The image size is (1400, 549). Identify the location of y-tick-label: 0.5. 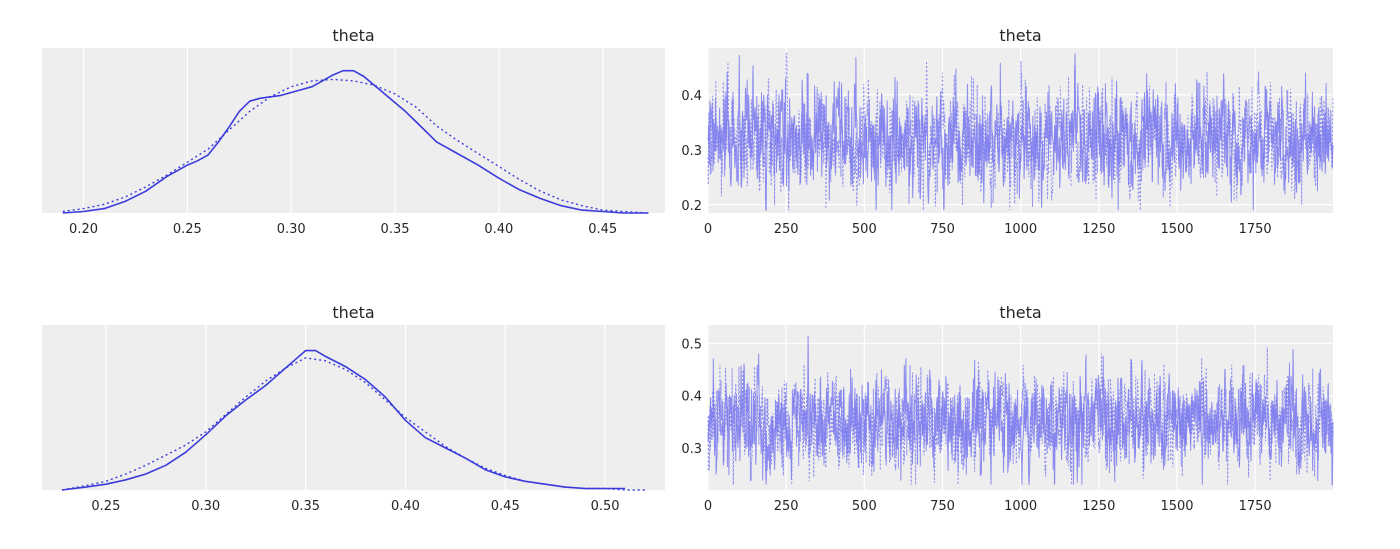
(691, 344).